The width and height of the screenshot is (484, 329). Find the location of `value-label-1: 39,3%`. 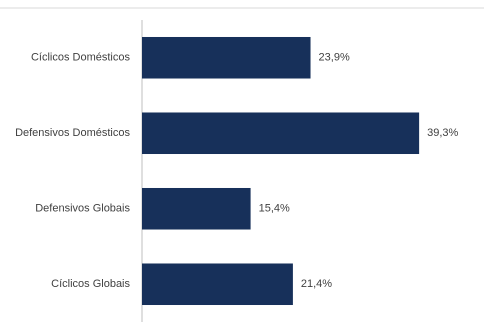

value-label-1: 39,3% is located at coordinates (442, 133).